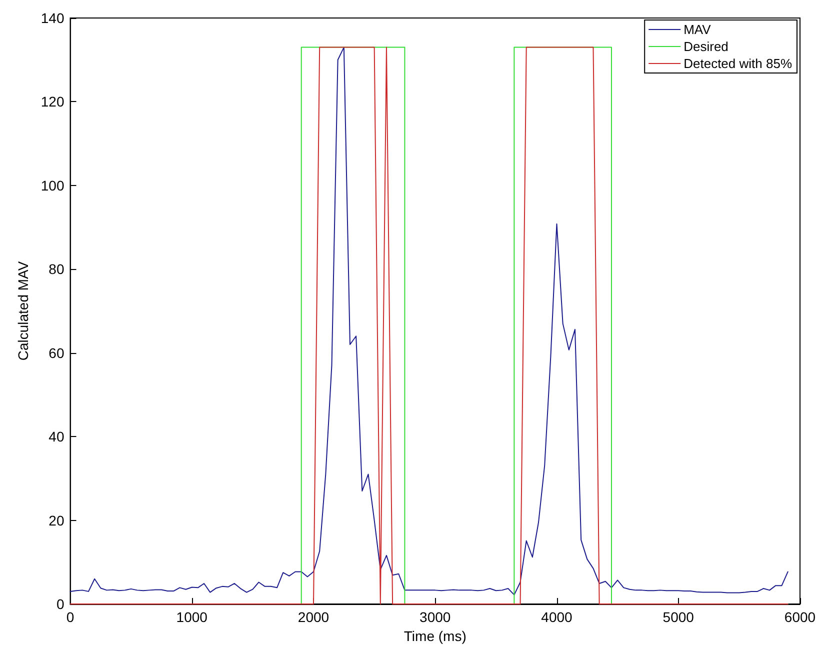  What do you see at coordinates (56, 352) in the screenshot?
I see `y-tick-label: 60` at bounding box center [56, 352].